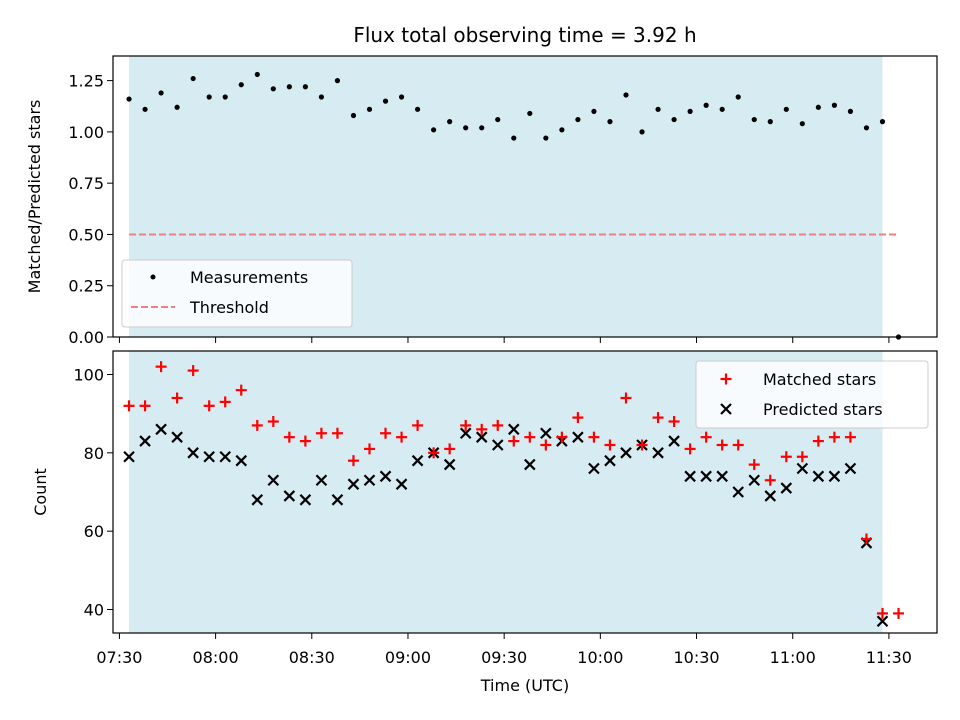 The width and height of the screenshot is (960, 720). I want to click on count-panel-legend-box, so click(812, 394).